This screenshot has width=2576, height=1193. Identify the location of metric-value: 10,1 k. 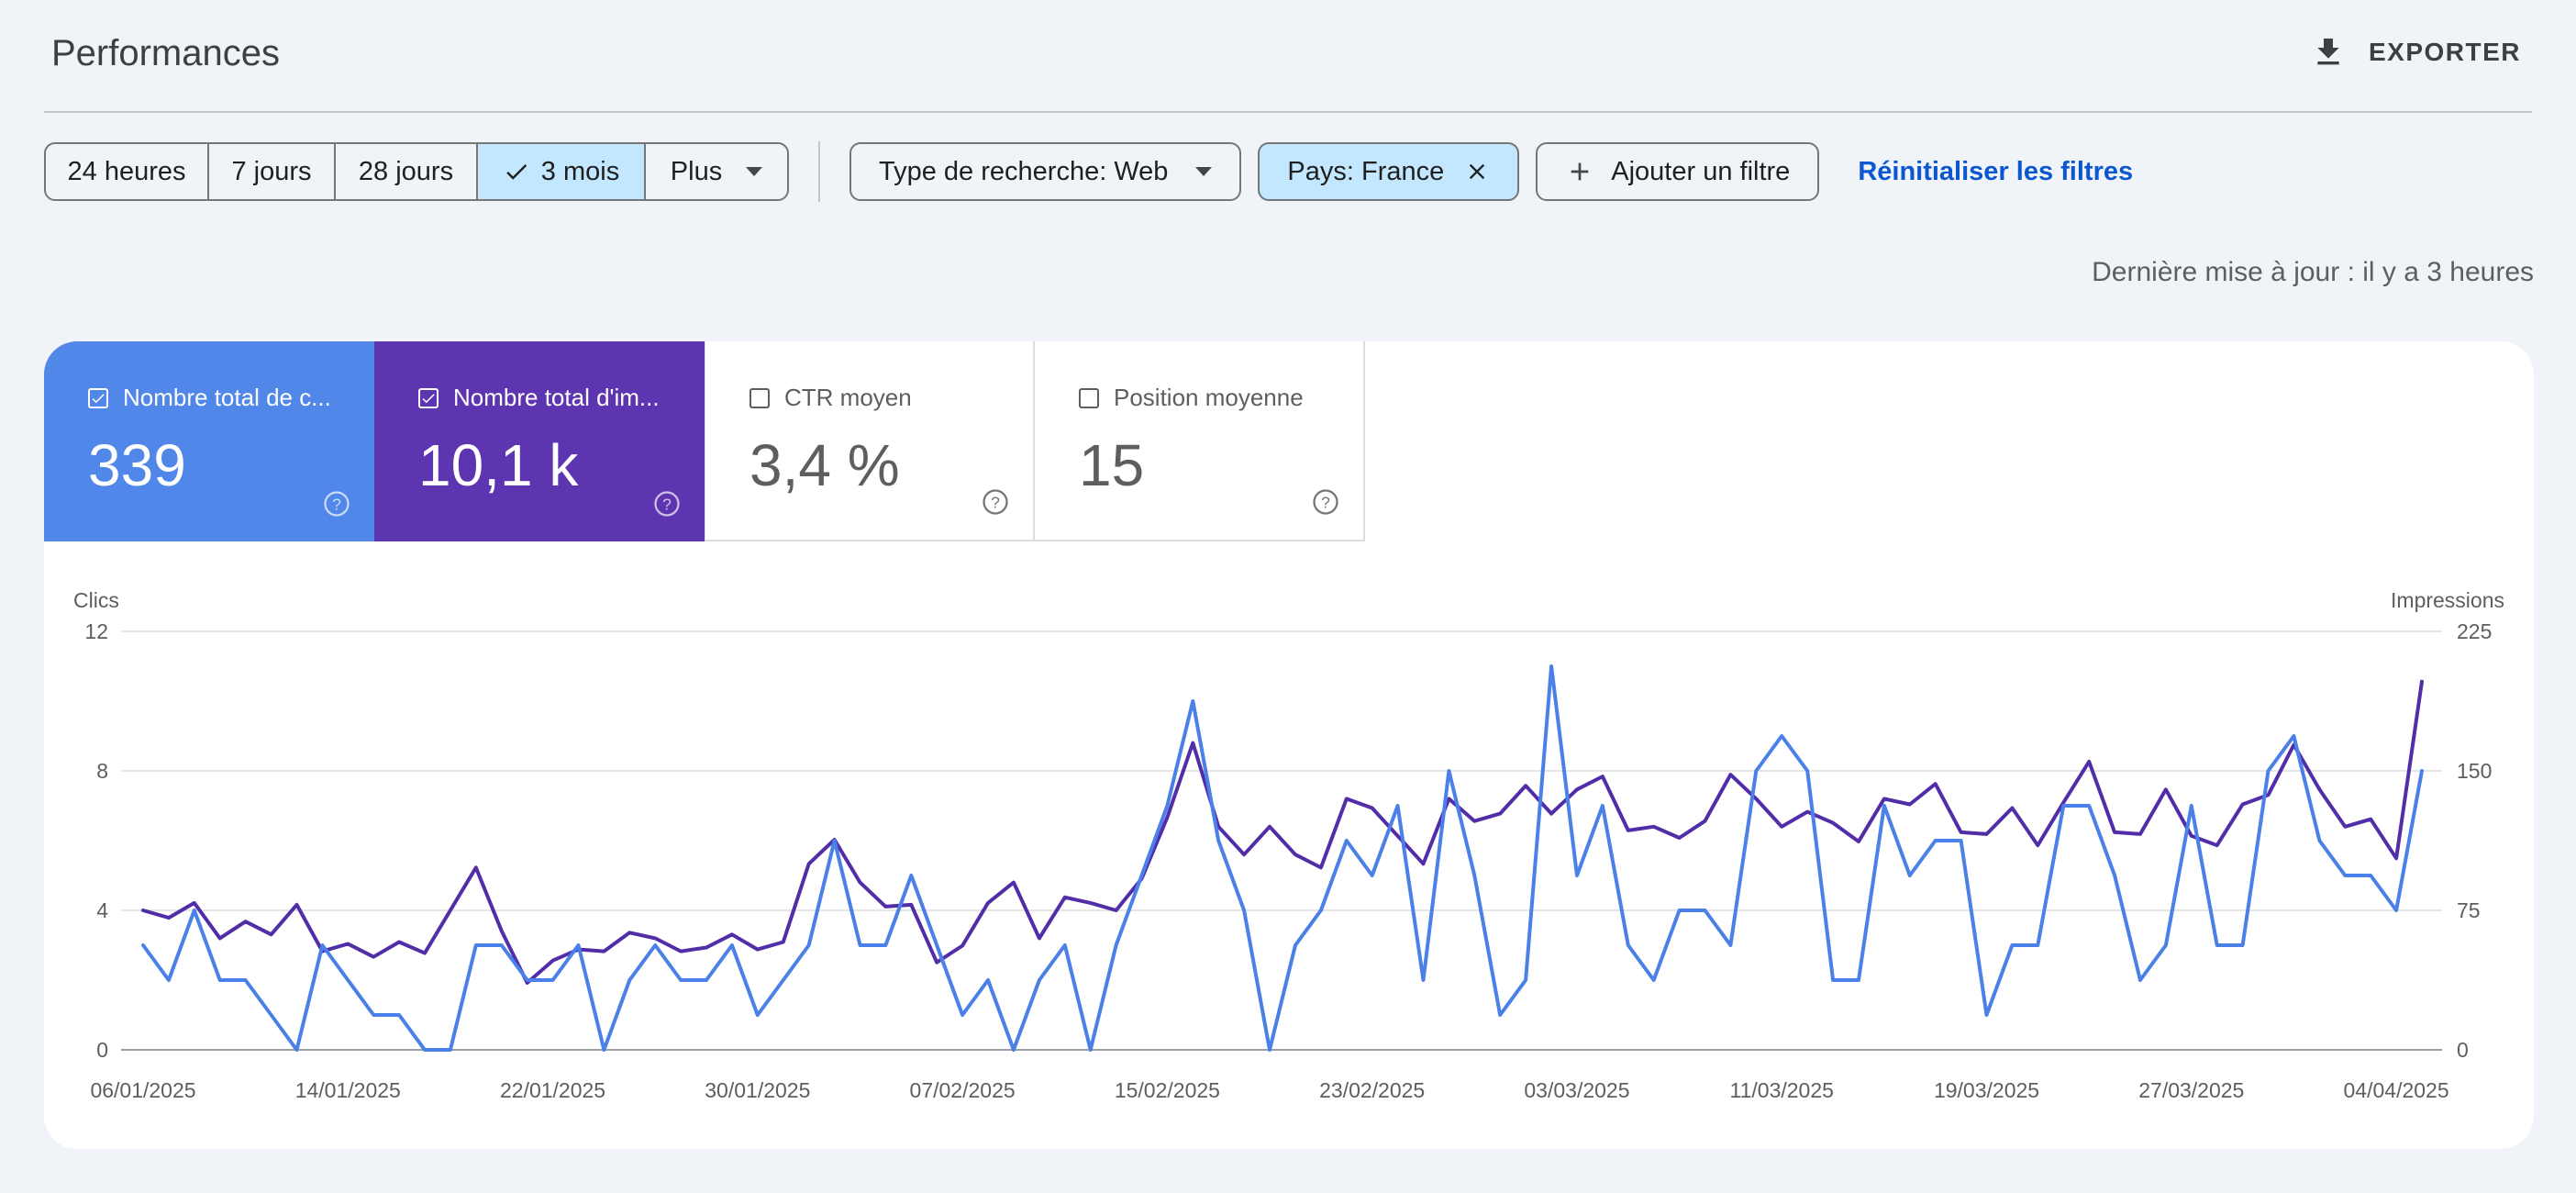
(498, 465).